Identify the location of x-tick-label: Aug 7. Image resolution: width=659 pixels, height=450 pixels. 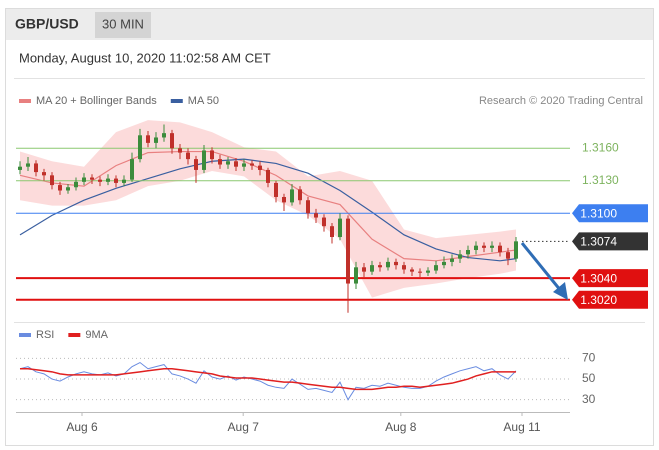
(244, 427).